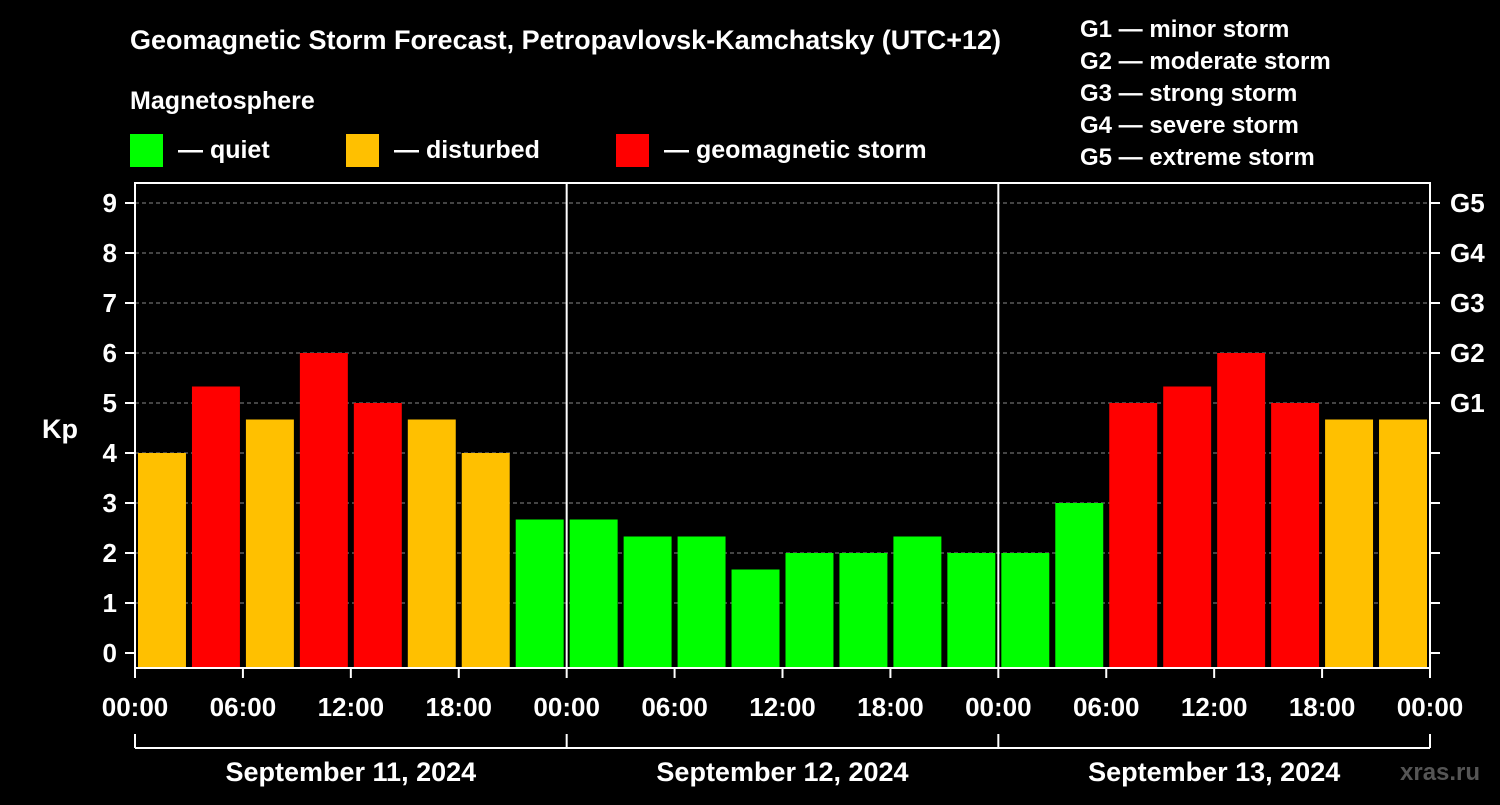 This screenshot has width=1500, height=805. I want to click on y-tick-label-9: 9, so click(110, 203).